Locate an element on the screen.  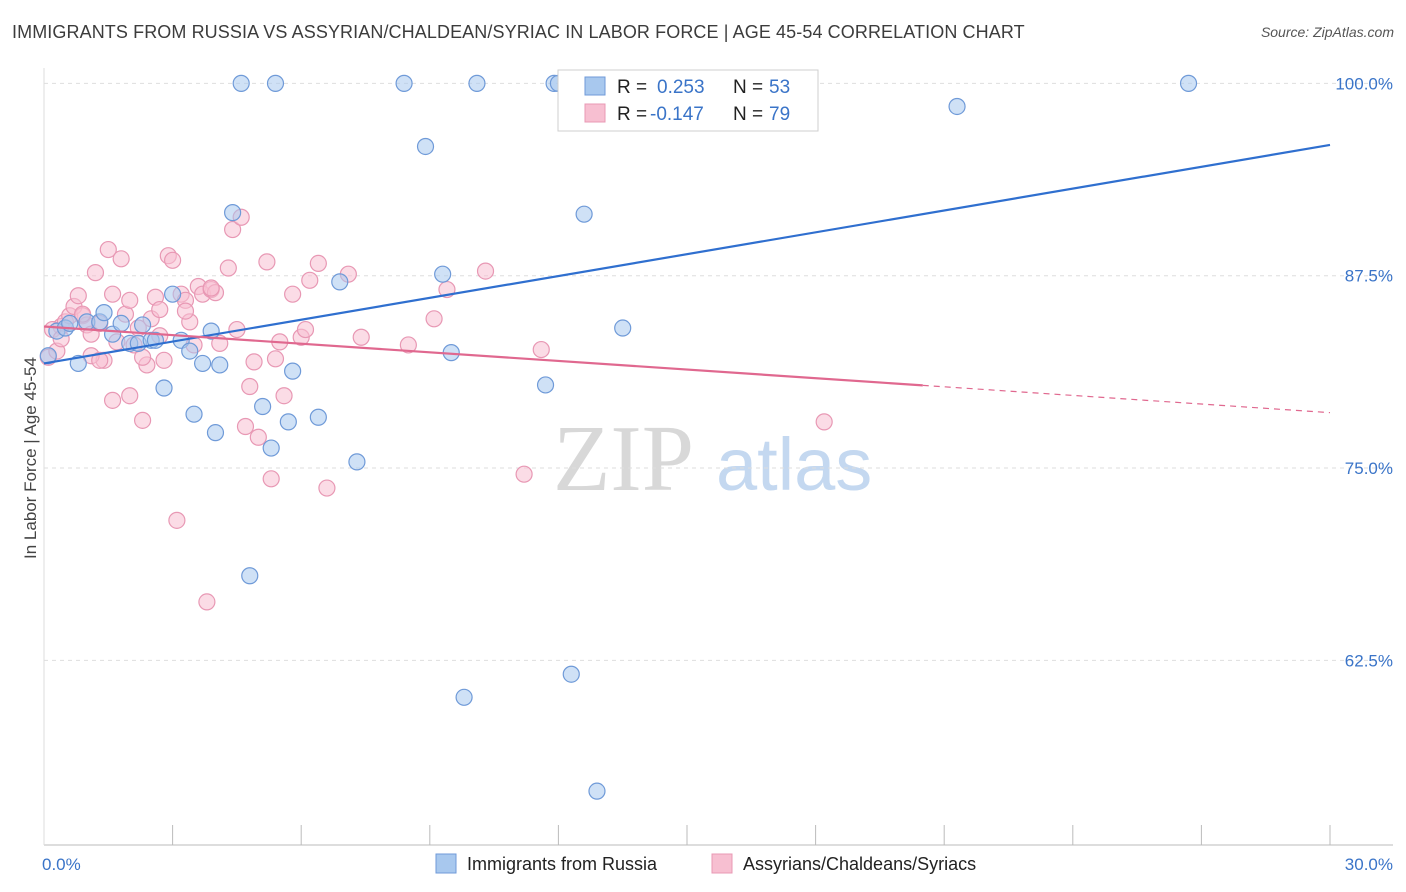
legend-label-russia: Immigrants from Russia is located at coordinates (562, 864).